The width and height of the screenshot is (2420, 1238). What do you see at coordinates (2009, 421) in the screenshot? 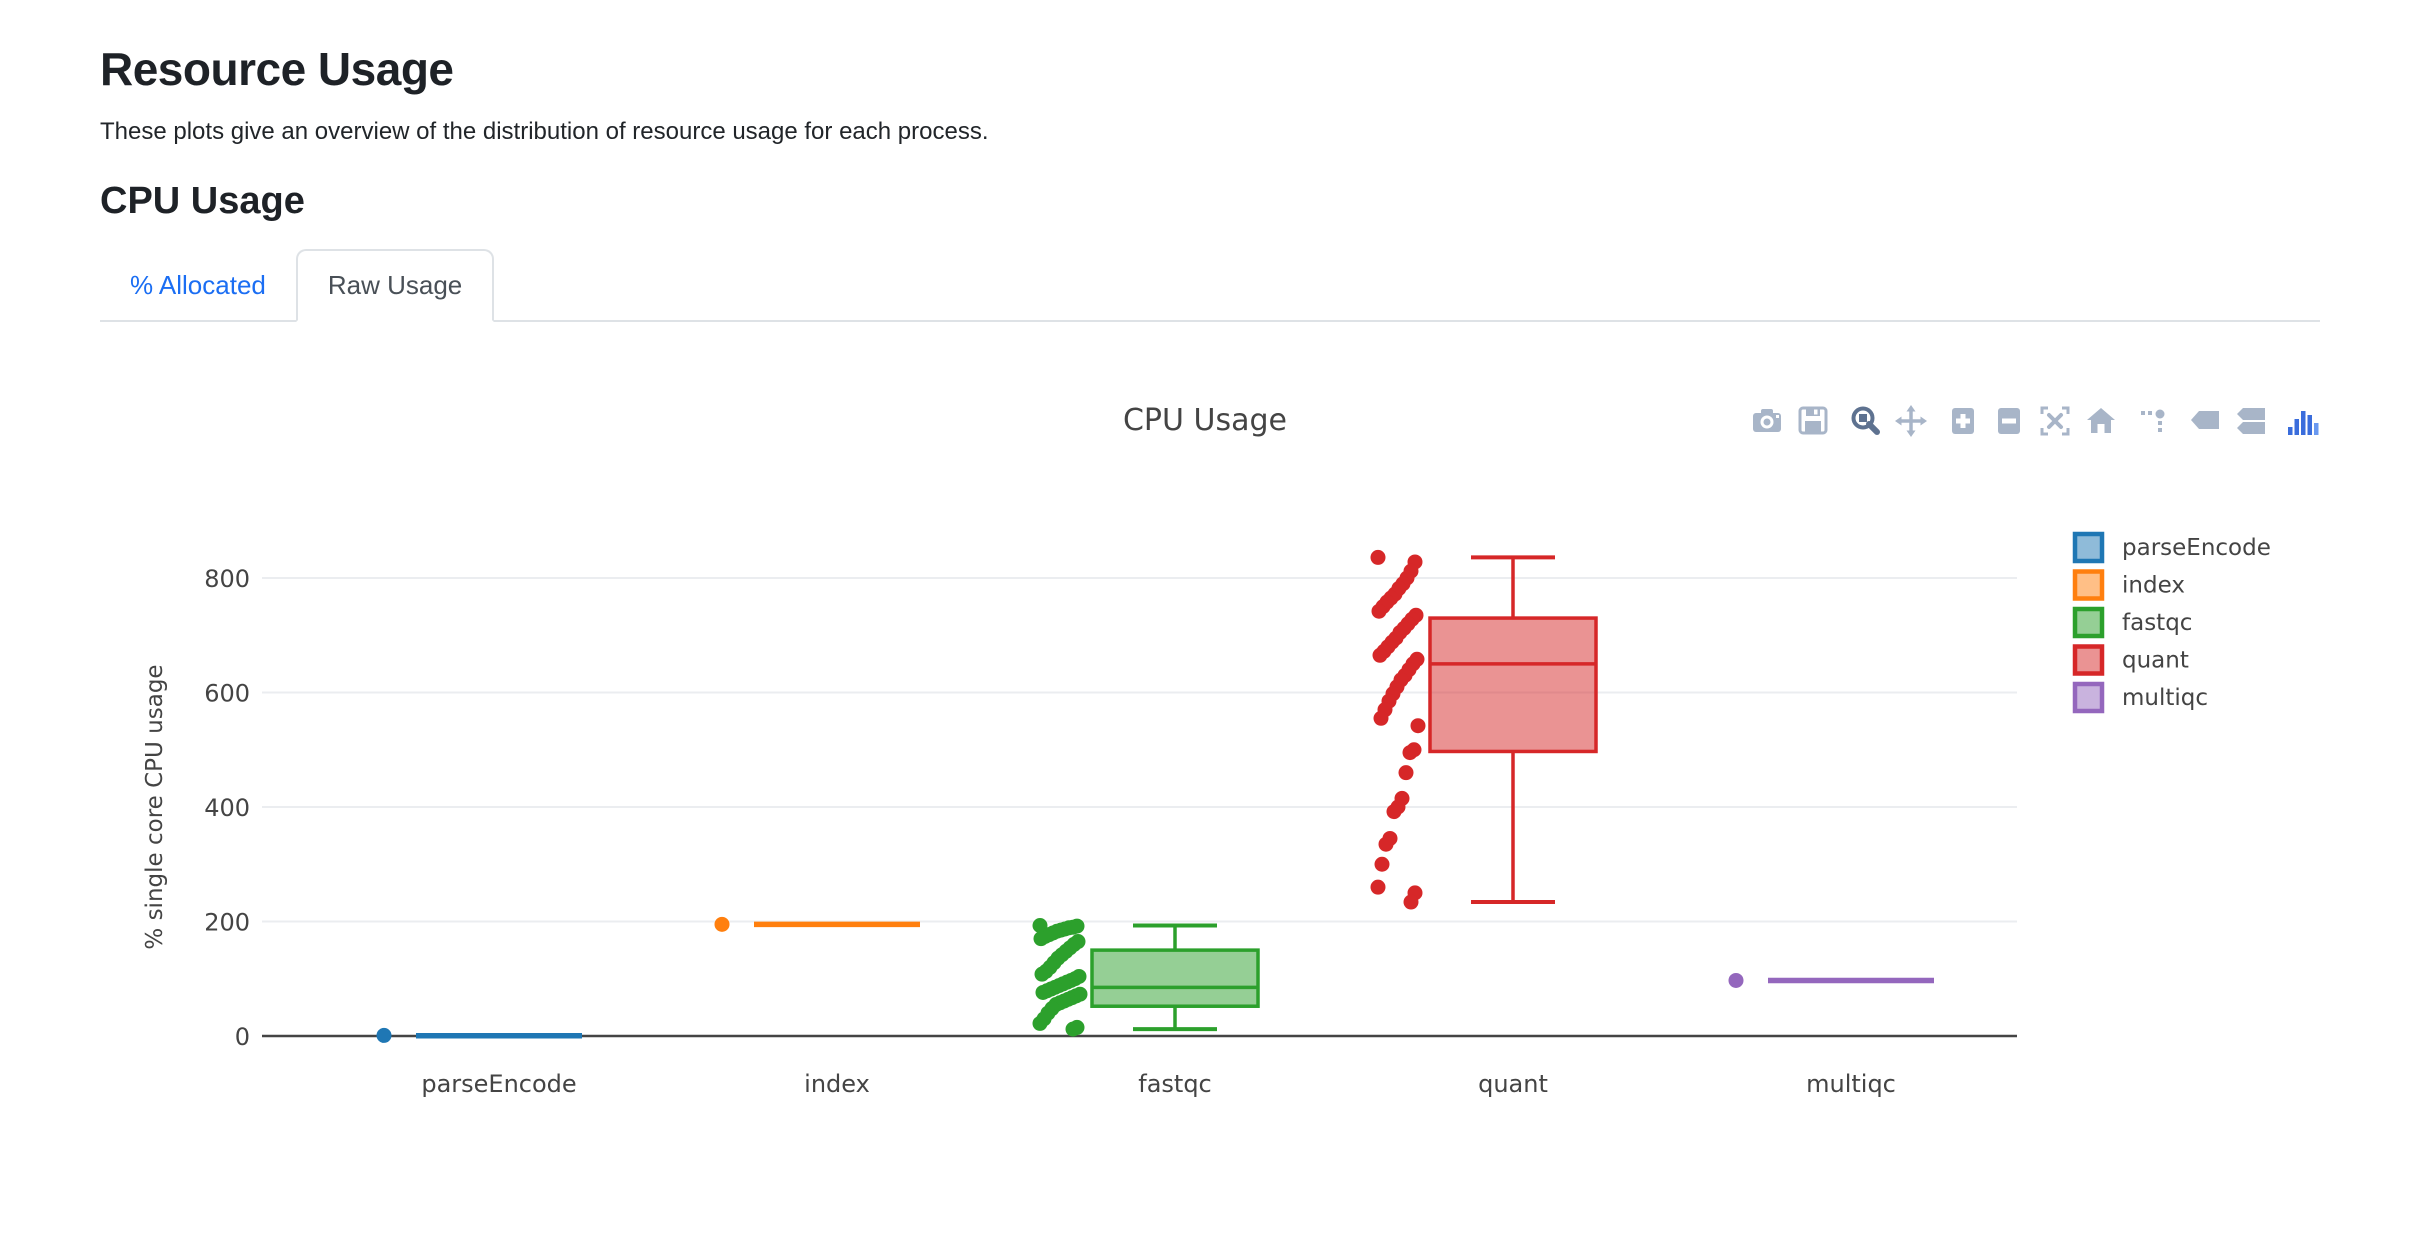
I see `zoom-out-icon` at bounding box center [2009, 421].